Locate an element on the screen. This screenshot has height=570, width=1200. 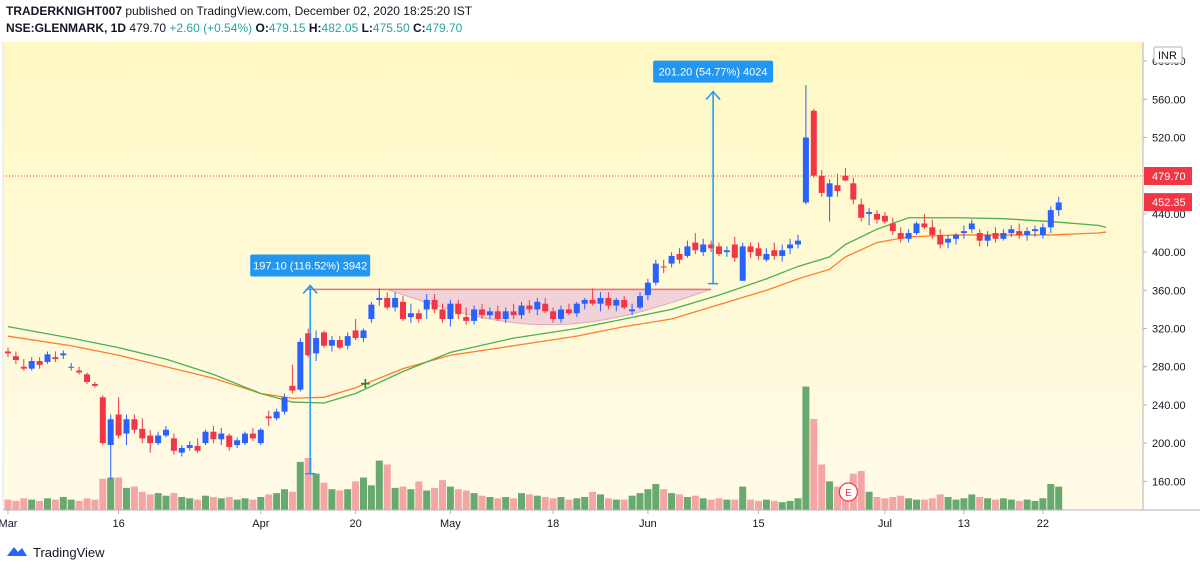
x-tick-label: Apr is located at coordinates (260, 524).